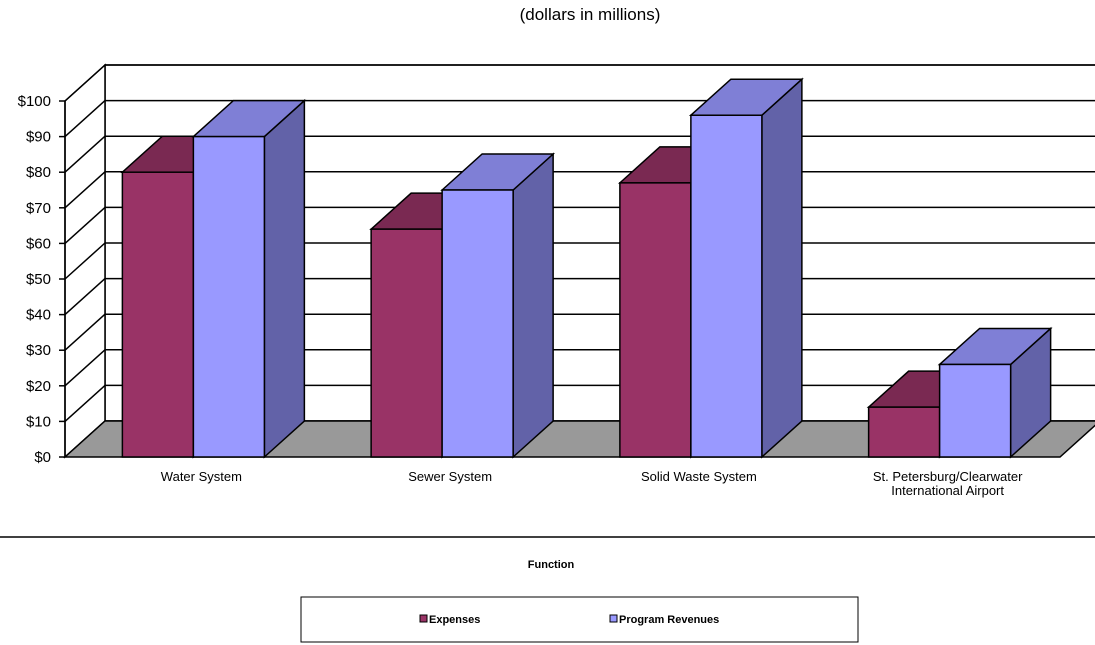 This screenshot has height=645, width=1095. What do you see at coordinates (590, 14) in the screenshot?
I see `chart-subtitle: (dollars in millions)` at bounding box center [590, 14].